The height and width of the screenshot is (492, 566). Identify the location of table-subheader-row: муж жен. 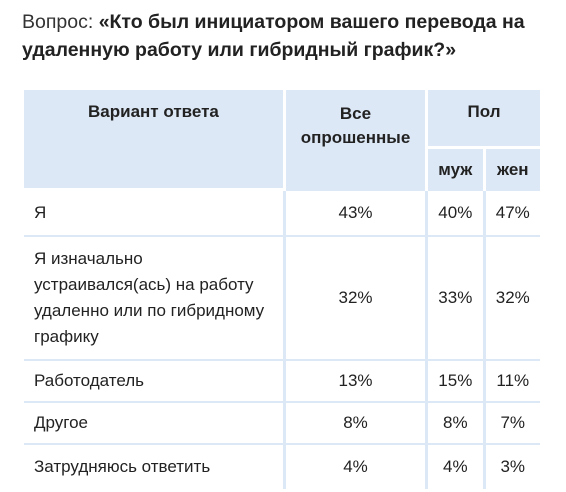
(282, 170).